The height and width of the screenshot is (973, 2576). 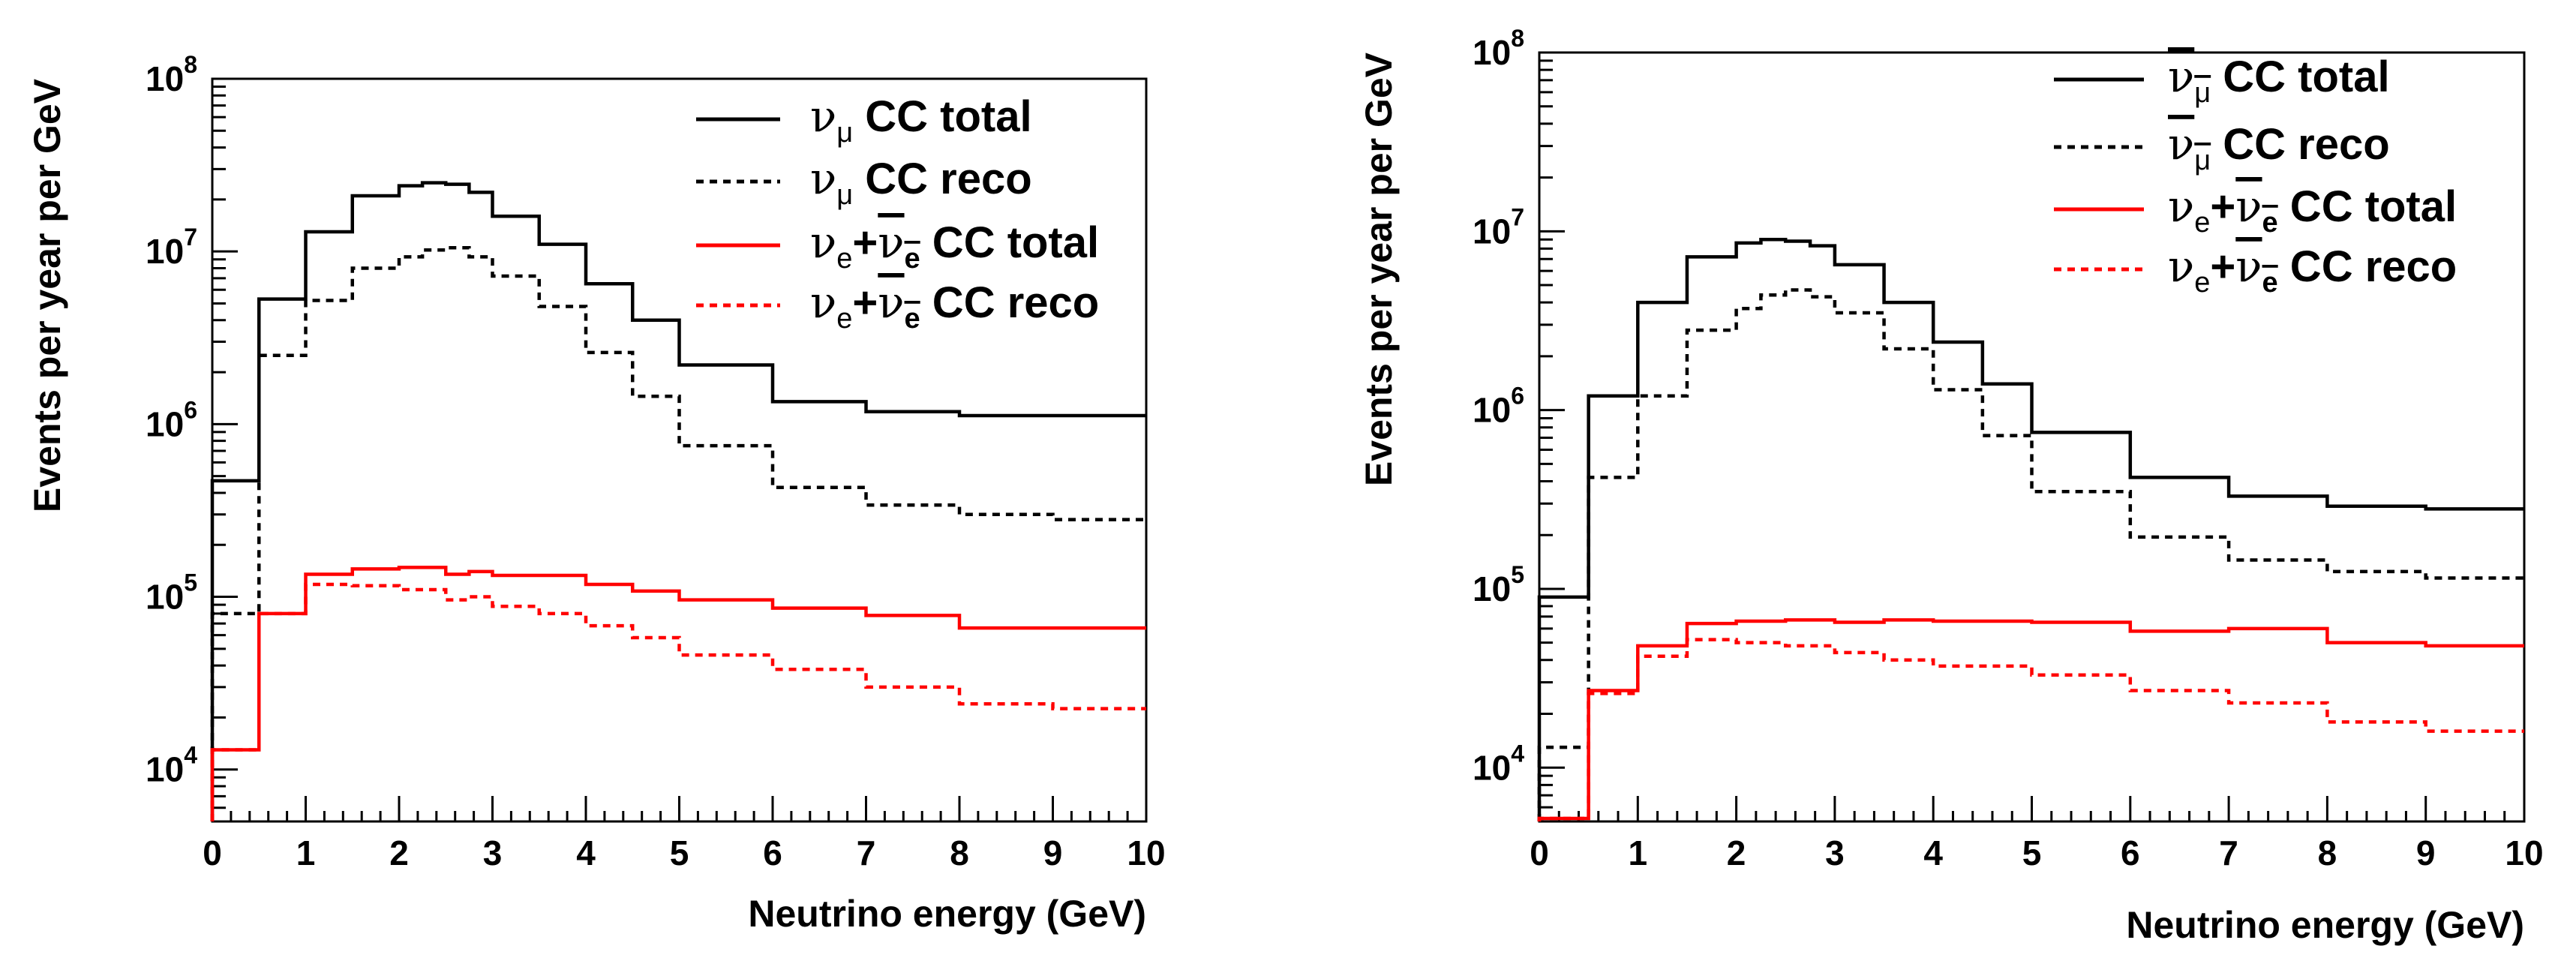 What do you see at coordinates (1835, 852) in the screenshot?
I see `x-tick-label: 3` at bounding box center [1835, 852].